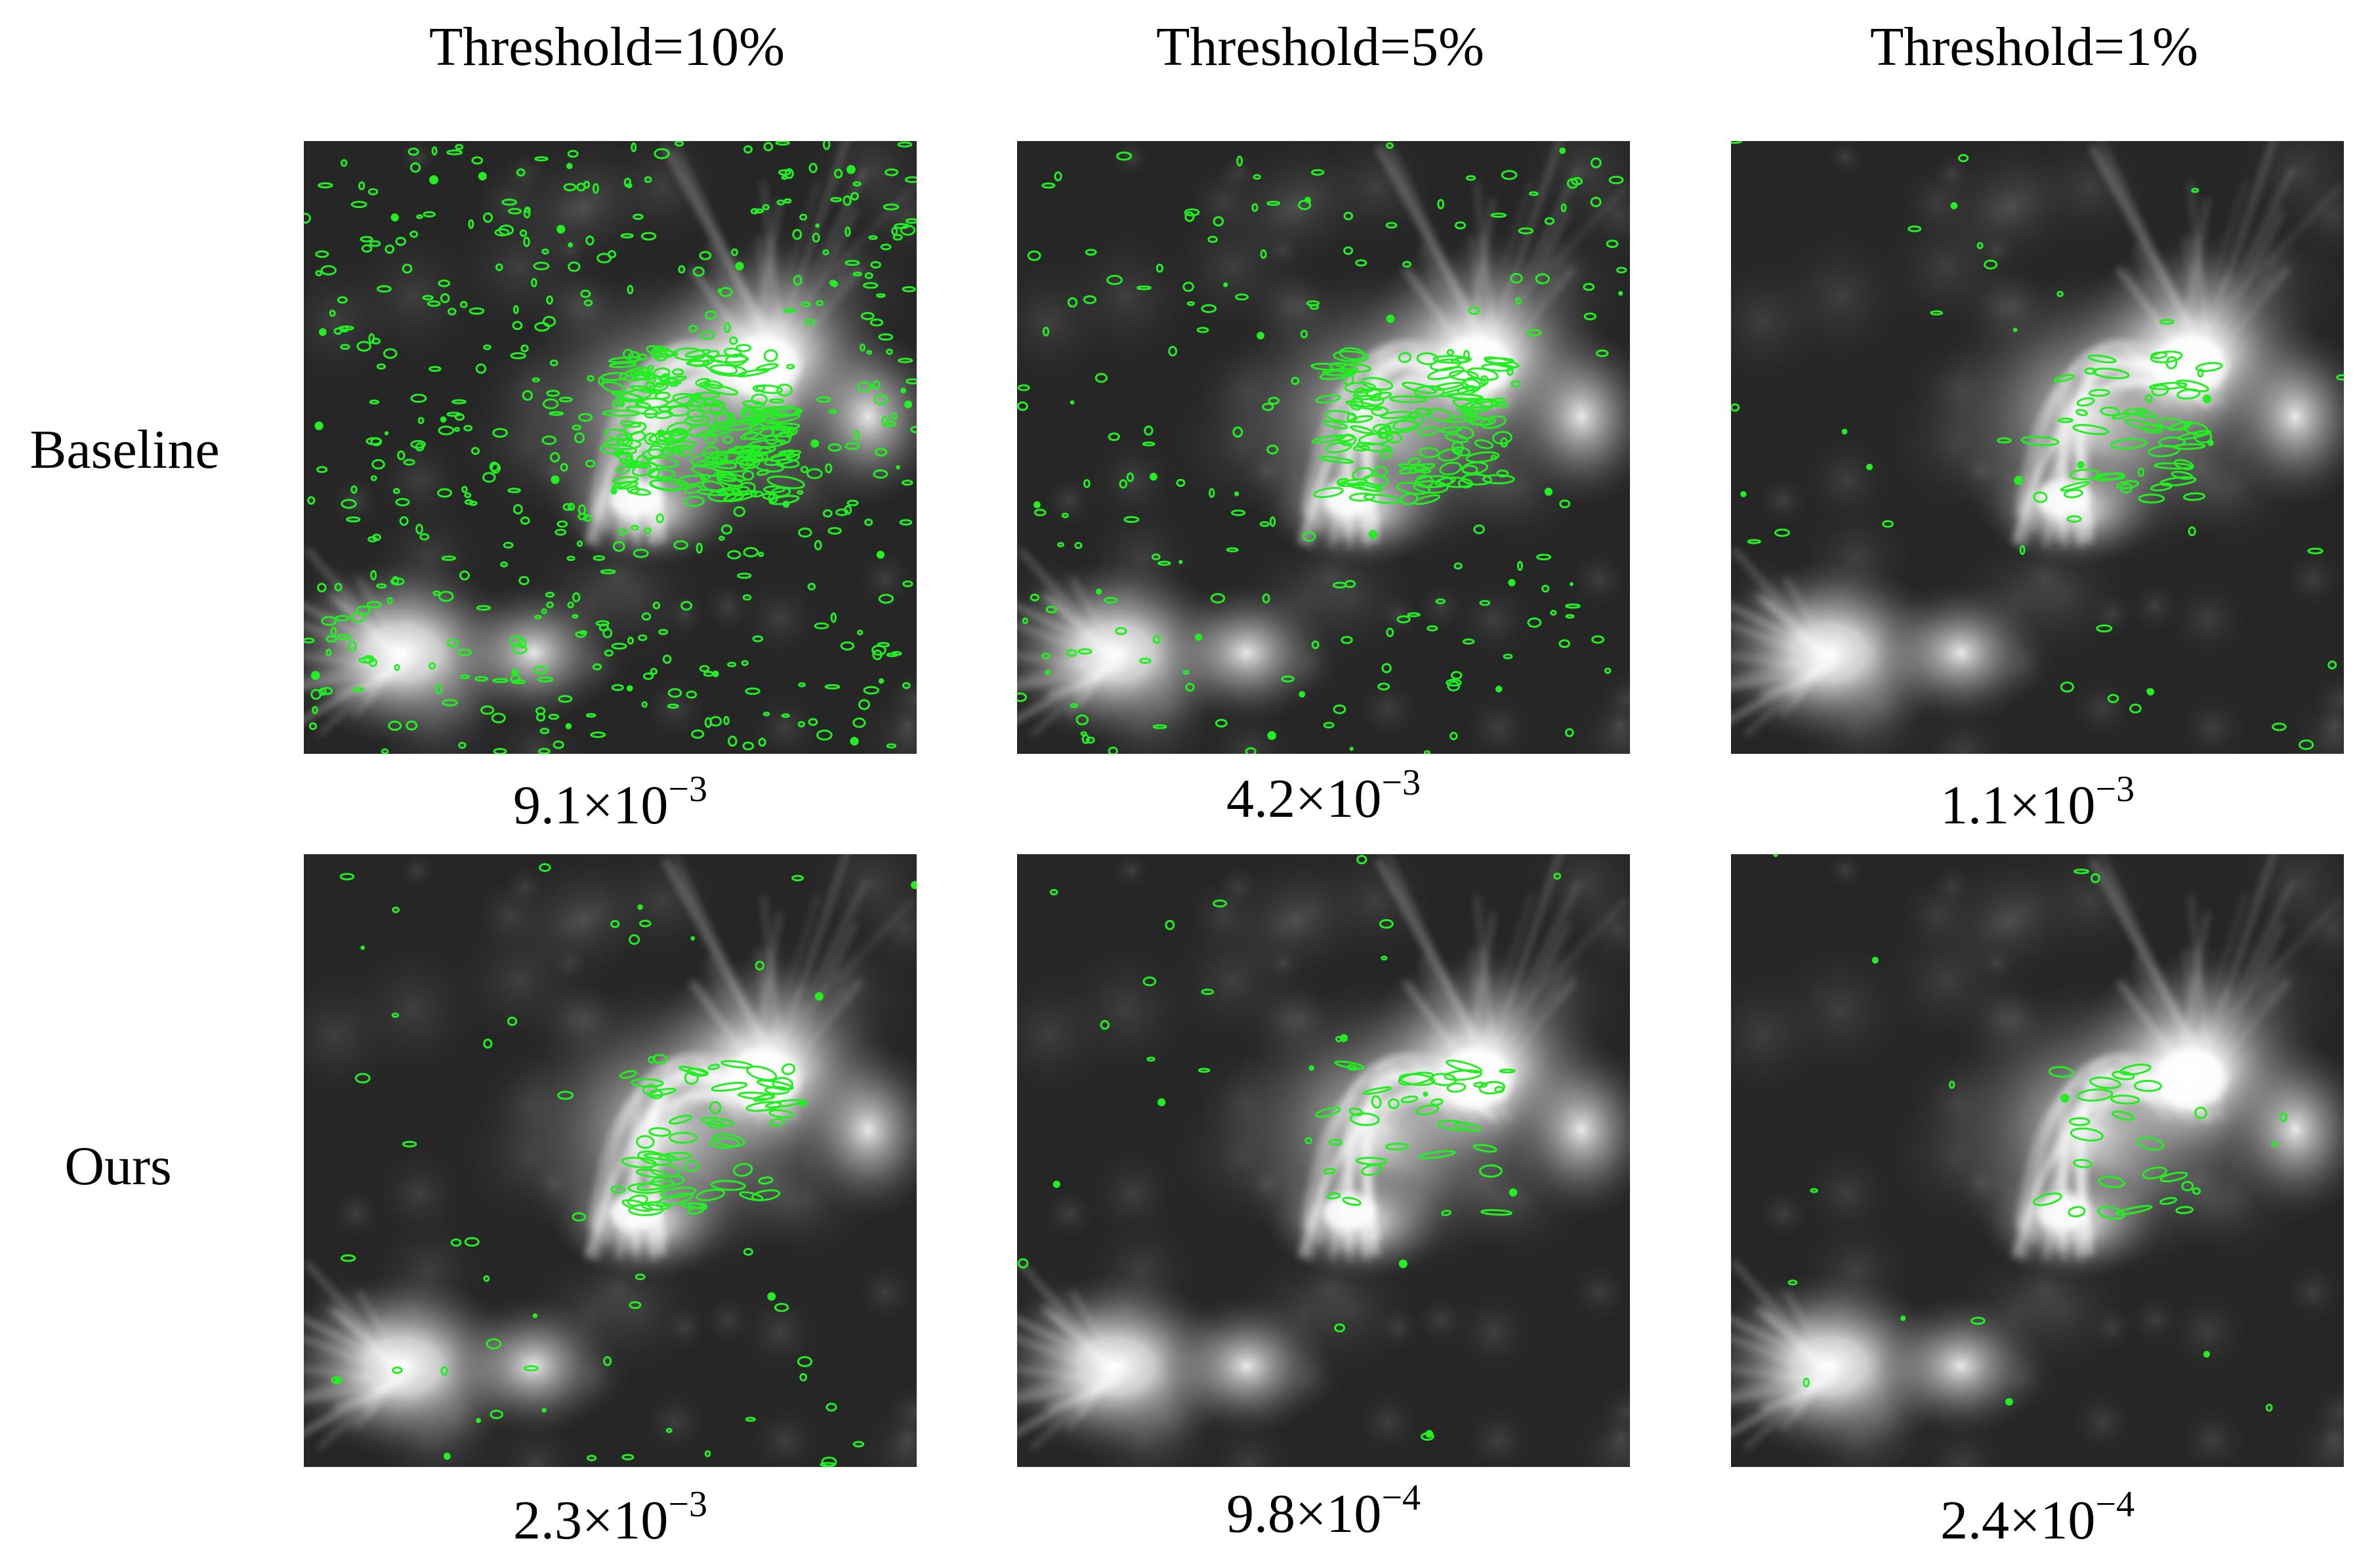 The width and height of the screenshot is (2357, 1568). What do you see at coordinates (607, 46) in the screenshot?
I see `column-title-threshold-10: Threshold=10%` at bounding box center [607, 46].